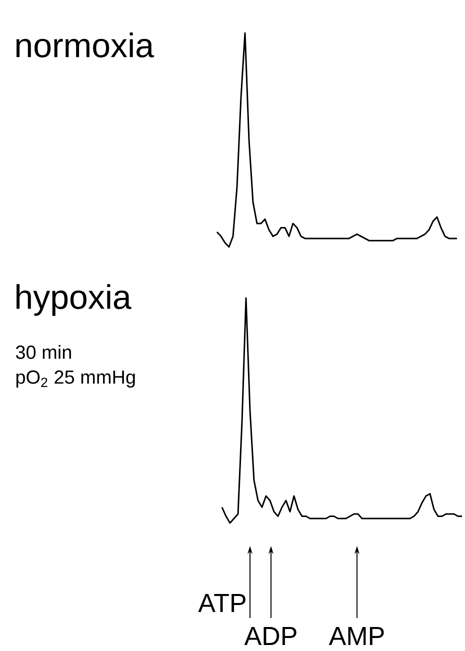  Describe the element at coordinates (85, 45) in the screenshot. I see `chart-title: normoxia` at that location.